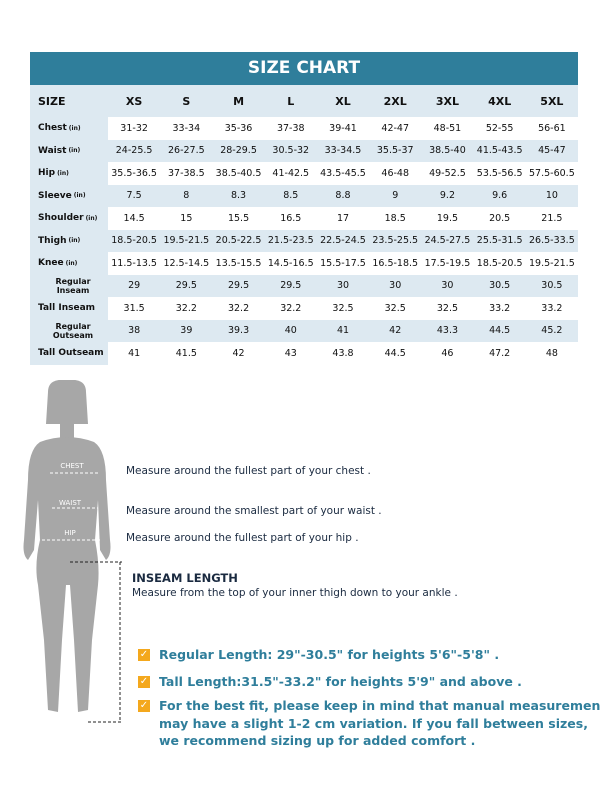 This screenshot has height=800, width=600. I want to click on table-cell: 31.5, so click(134, 308).